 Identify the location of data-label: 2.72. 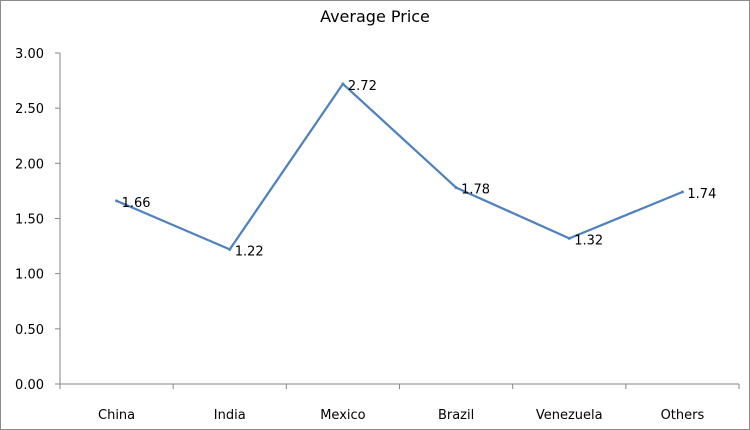
(362, 86).